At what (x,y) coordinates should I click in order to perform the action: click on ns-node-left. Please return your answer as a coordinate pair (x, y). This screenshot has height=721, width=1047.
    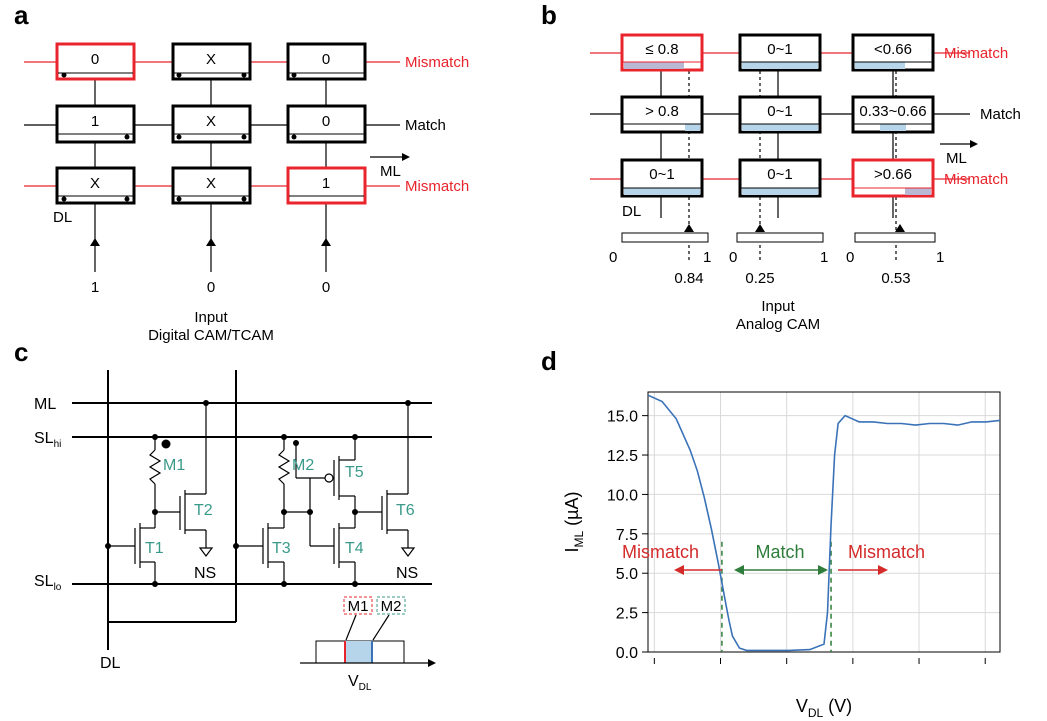
    Looking at the image, I should click on (206, 552).